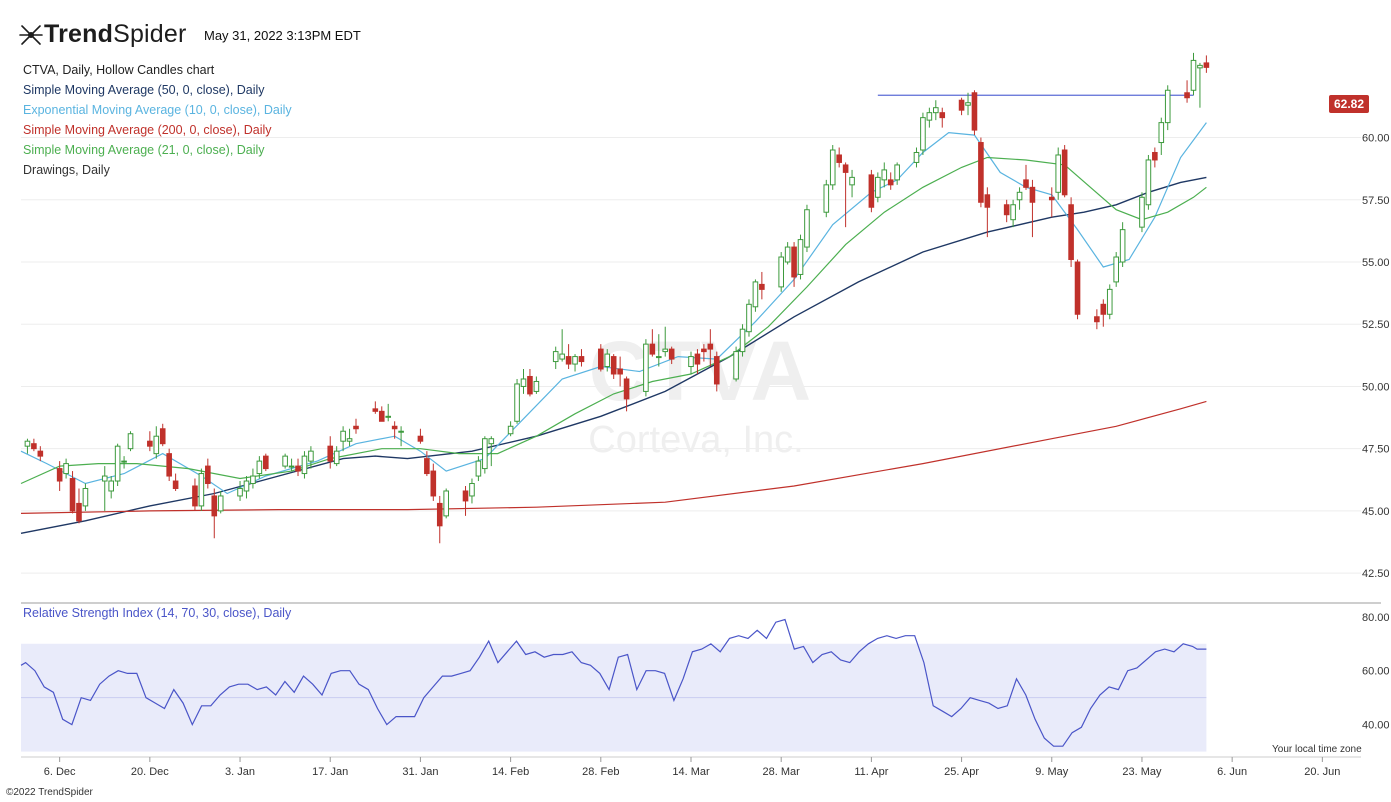  What do you see at coordinates (150, 772) in the screenshot?
I see `date-tick-label: 20. Dec` at bounding box center [150, 772].